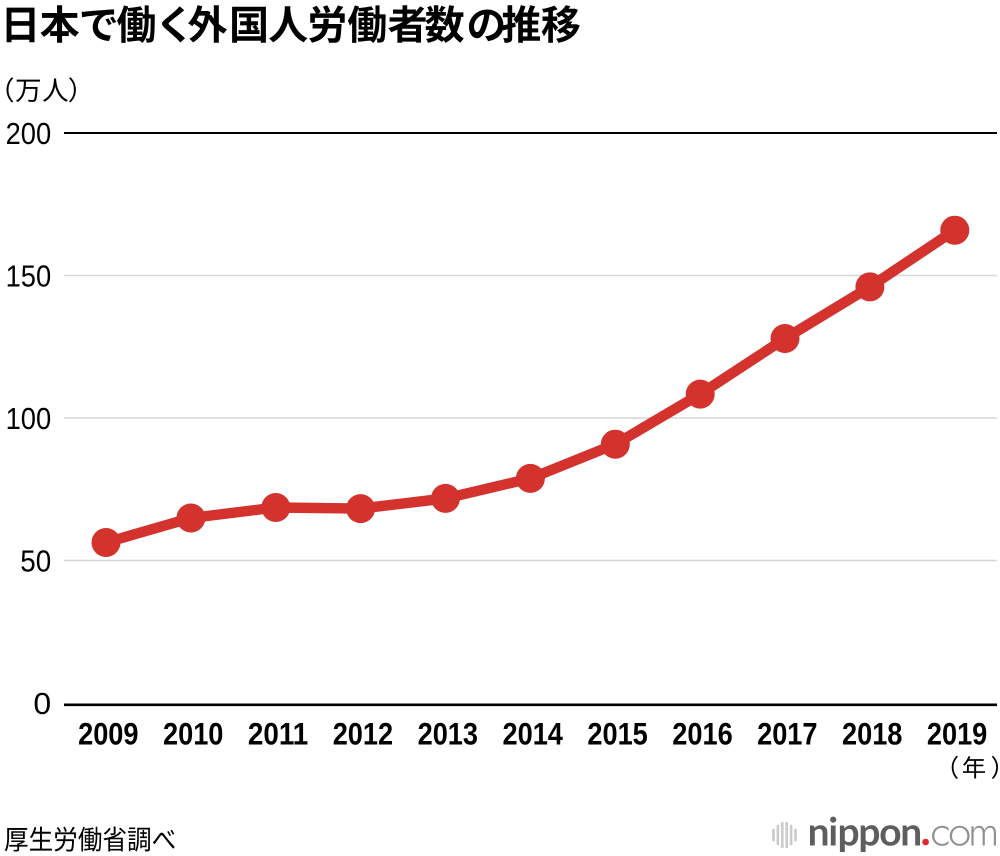  I want to click on svg-text: 0, so click(42, 703).